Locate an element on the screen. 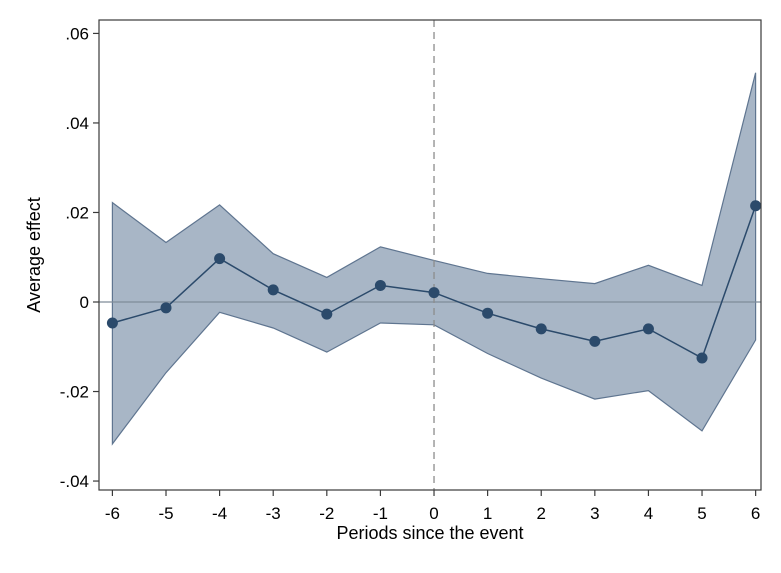 The width and height of the screenshot is (781, 573). x-tick-label: -6 is located at coordinates (112, 513).